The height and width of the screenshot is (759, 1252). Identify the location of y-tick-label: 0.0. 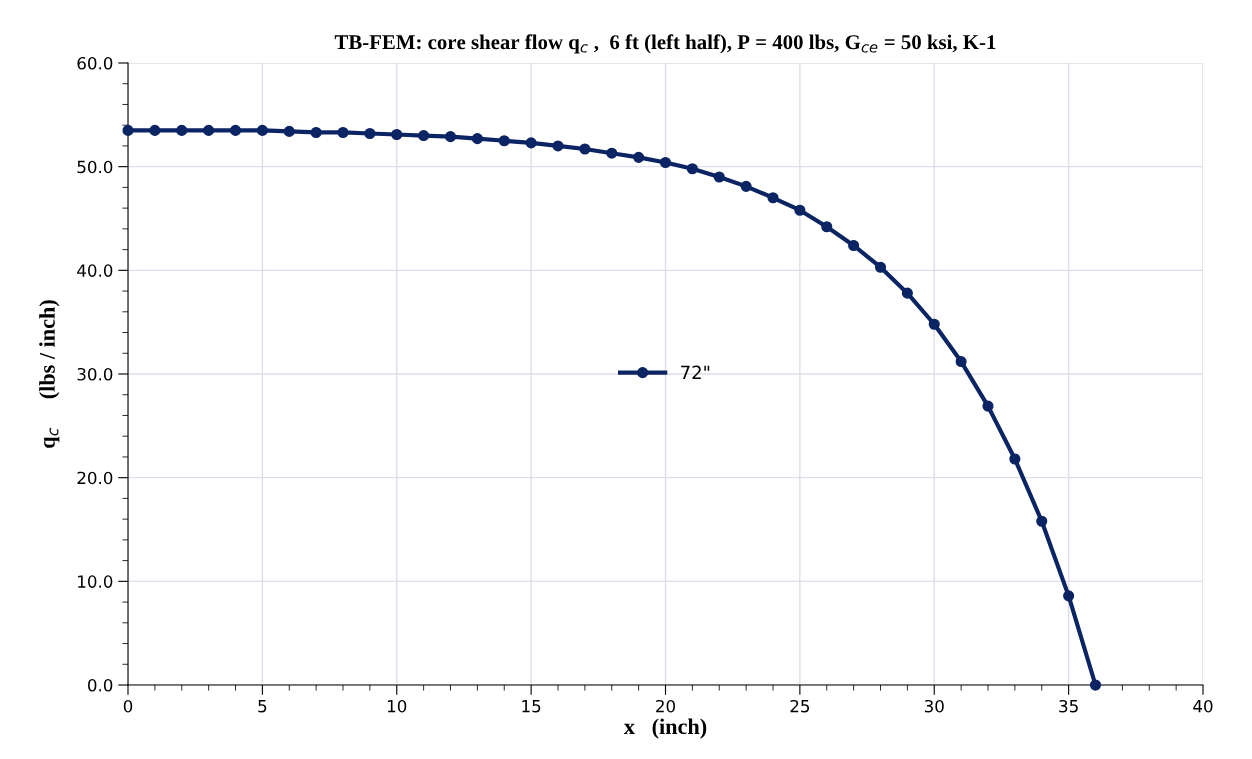
(100, 685).